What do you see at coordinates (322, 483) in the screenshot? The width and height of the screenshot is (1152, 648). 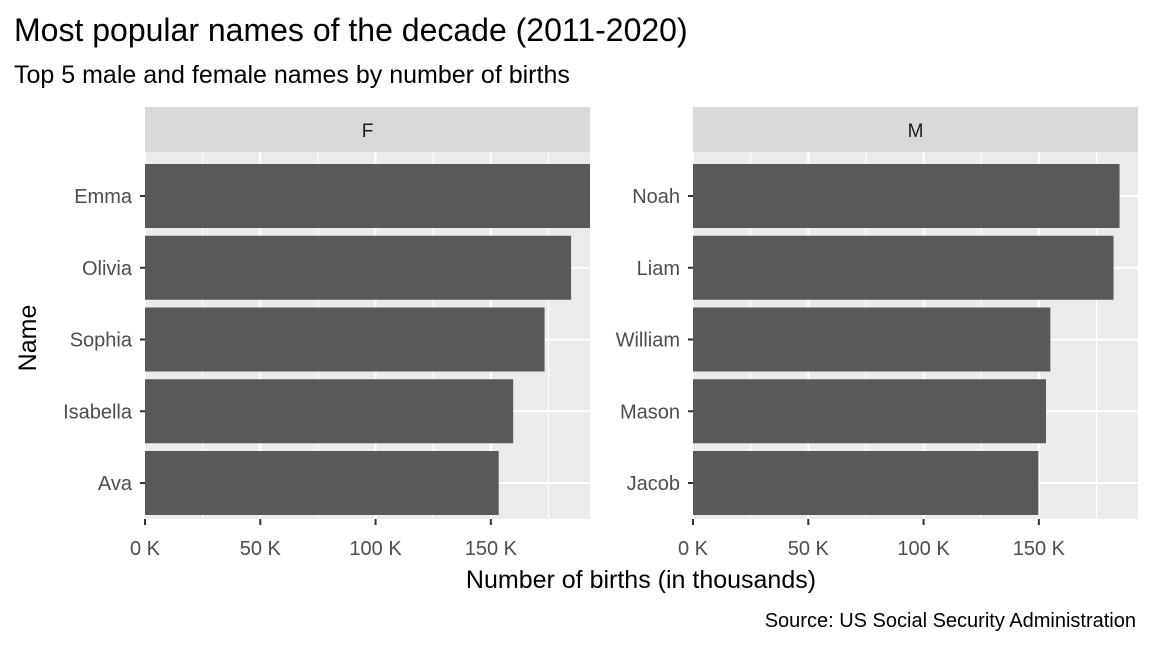 I see `bar-ava` at bounding box center [322, 483].